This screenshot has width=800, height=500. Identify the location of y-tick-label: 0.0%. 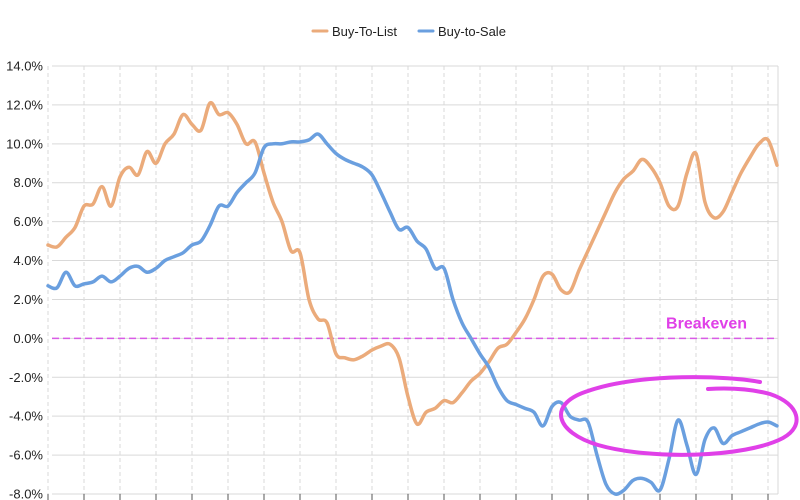
(28, 338).